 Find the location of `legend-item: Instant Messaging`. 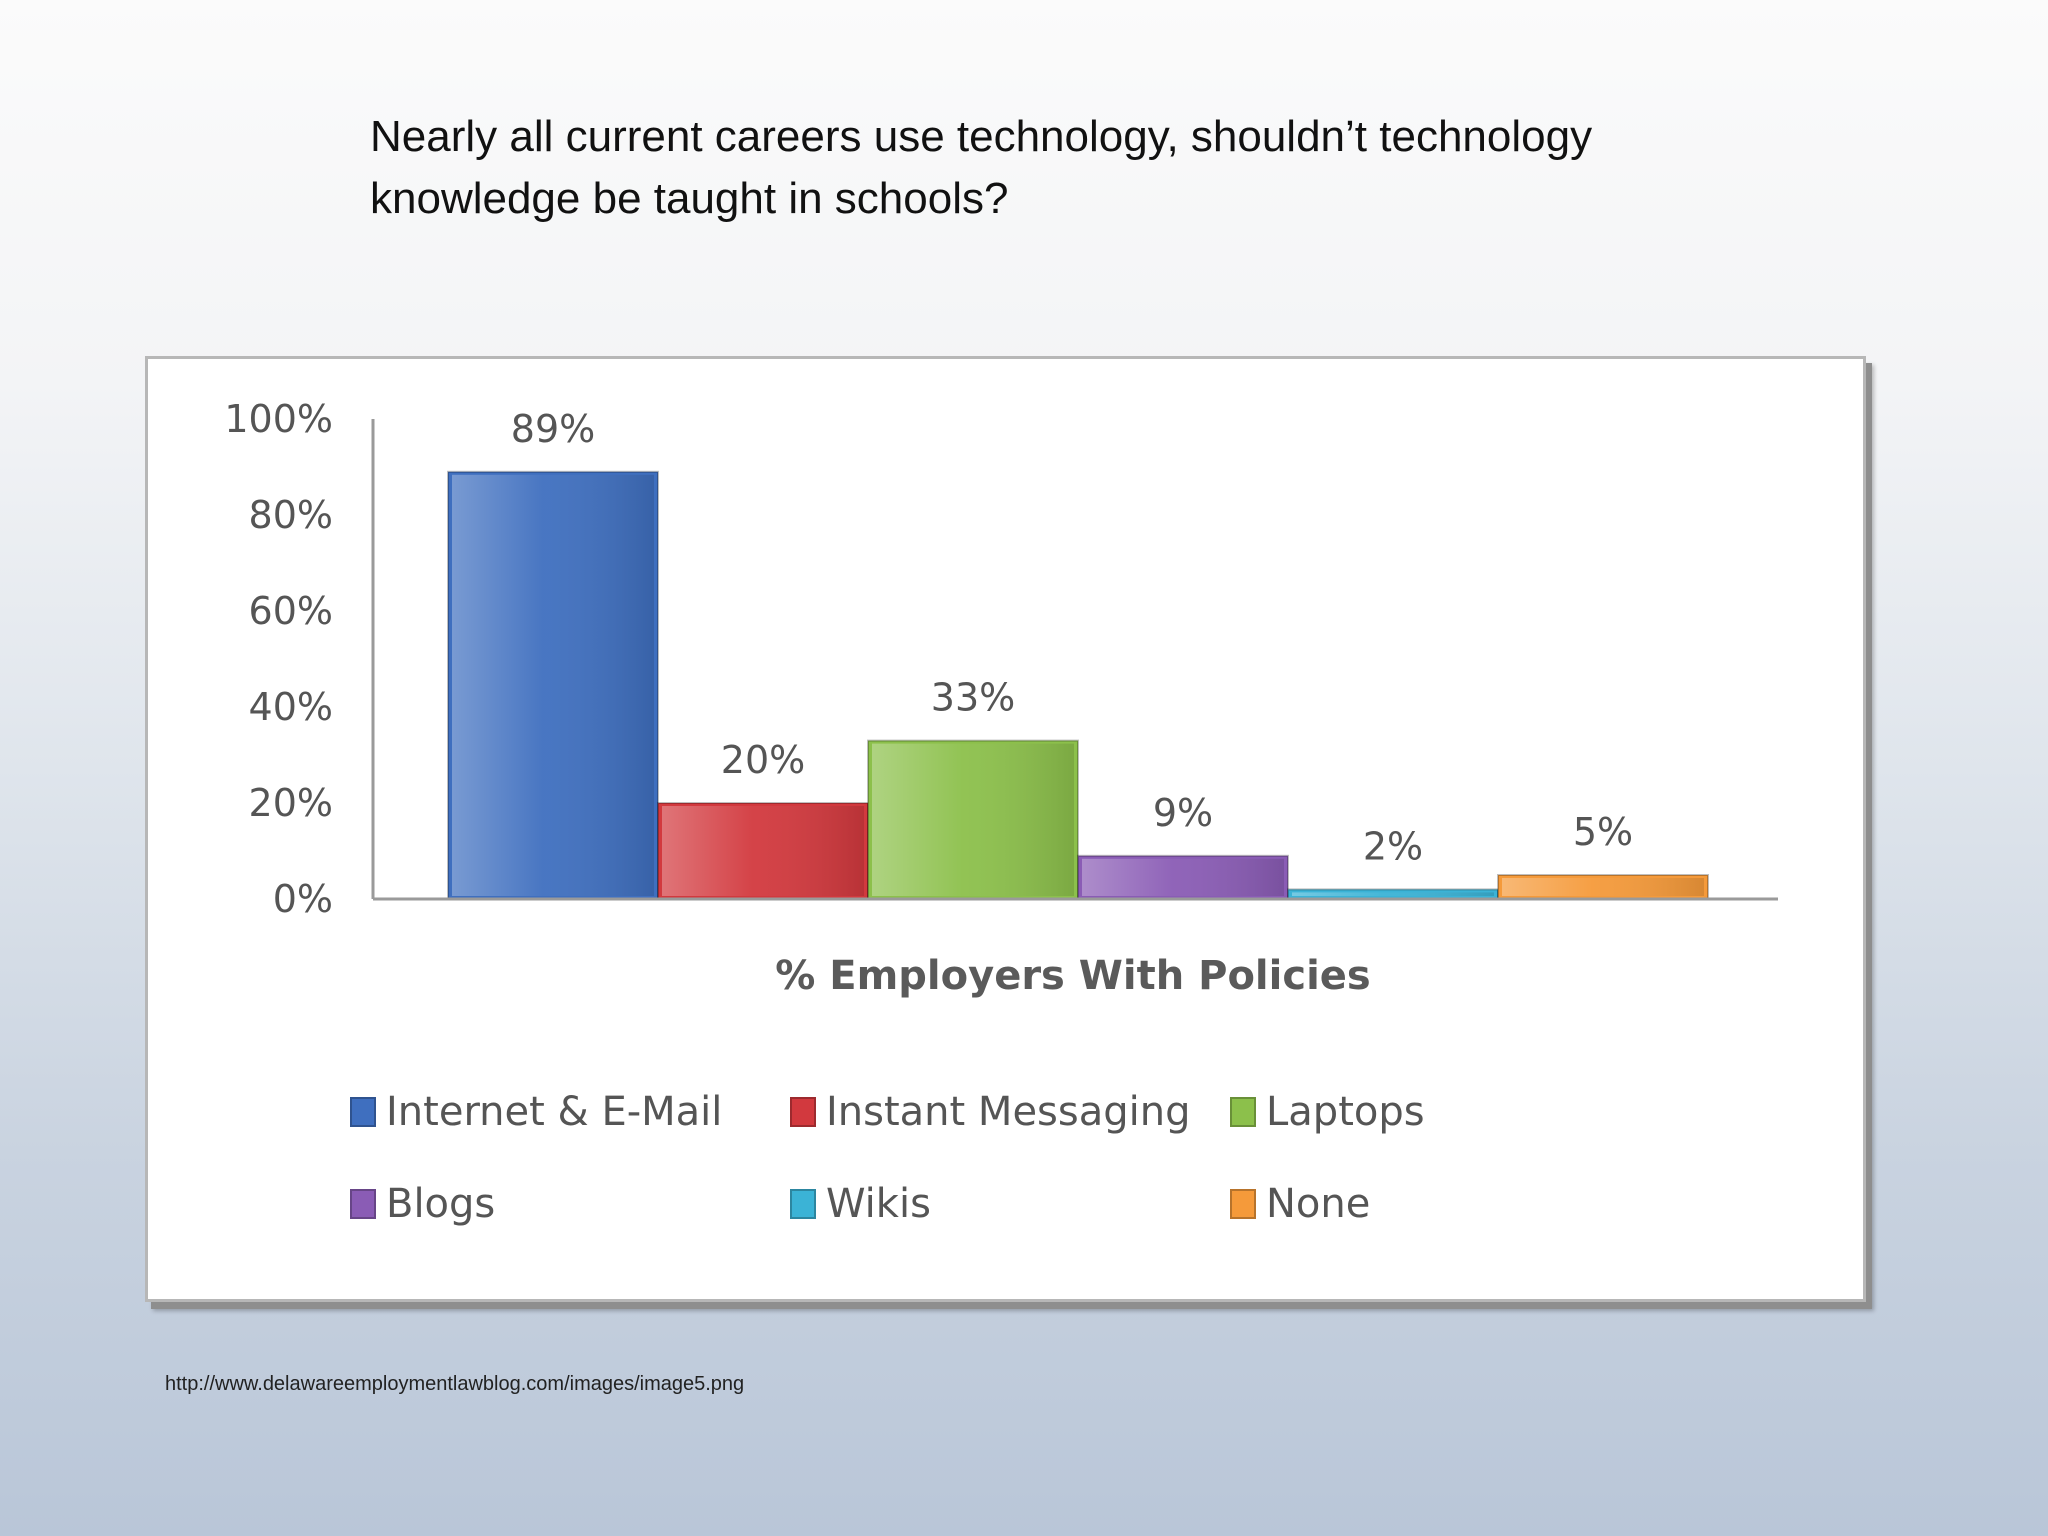

legend-item: Instant Messaging is located at coordinates (1010, 1112).